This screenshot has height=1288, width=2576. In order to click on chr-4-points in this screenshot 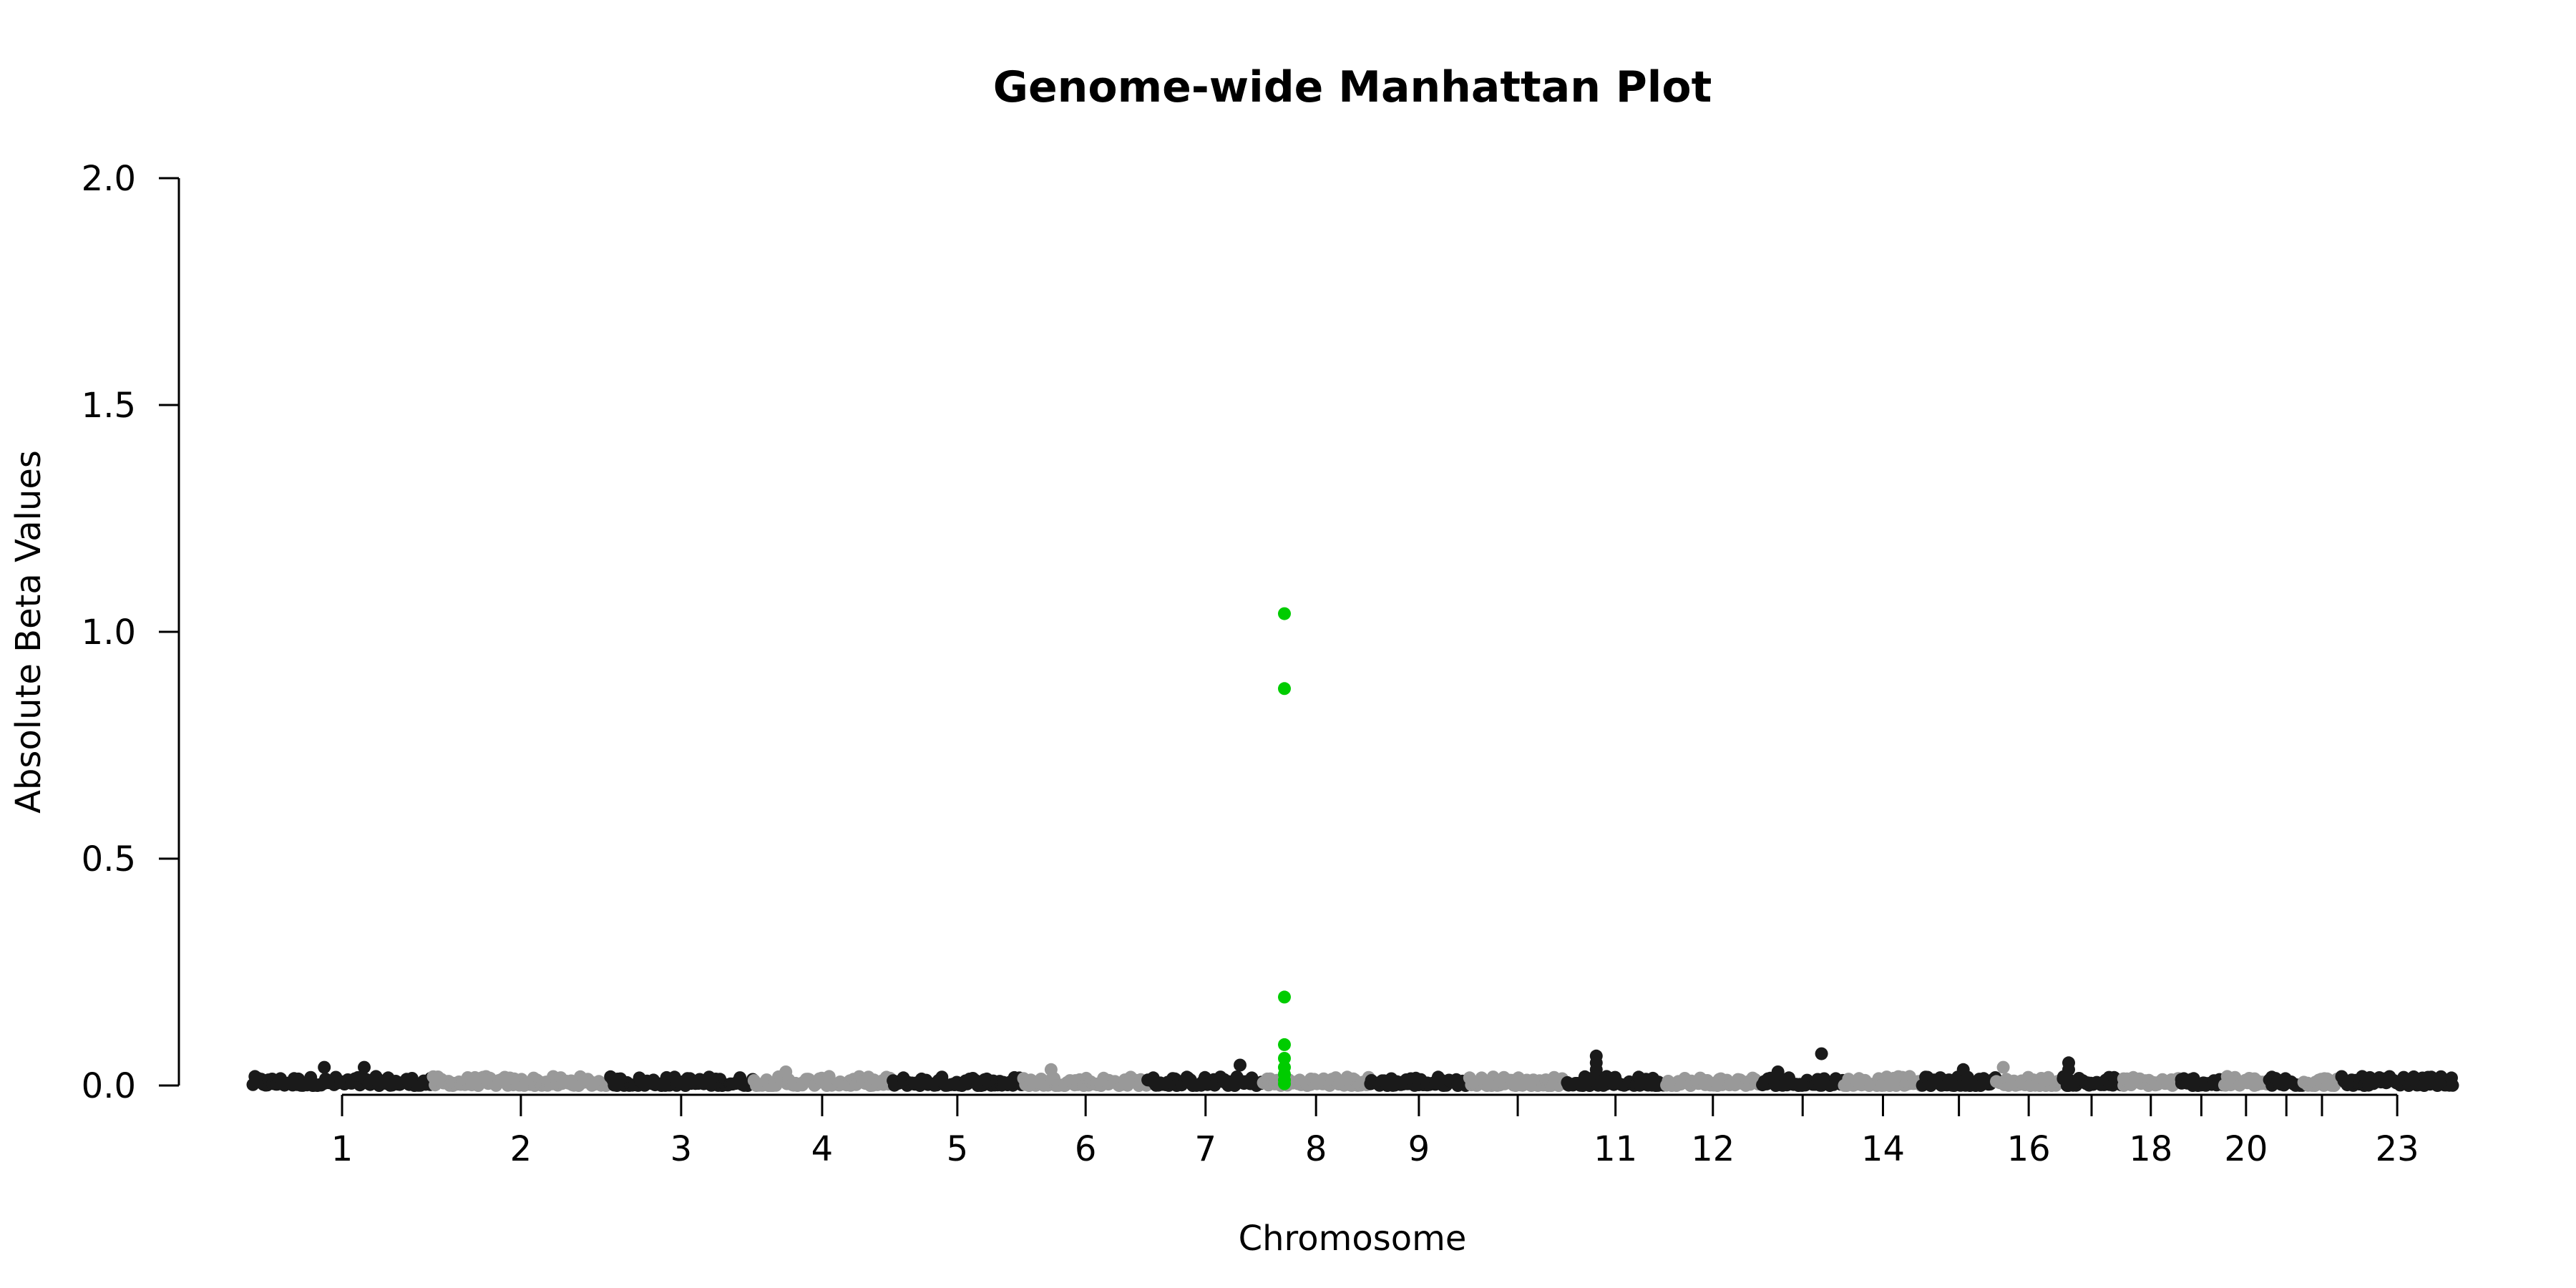, I will do `click(822, 1081)`.